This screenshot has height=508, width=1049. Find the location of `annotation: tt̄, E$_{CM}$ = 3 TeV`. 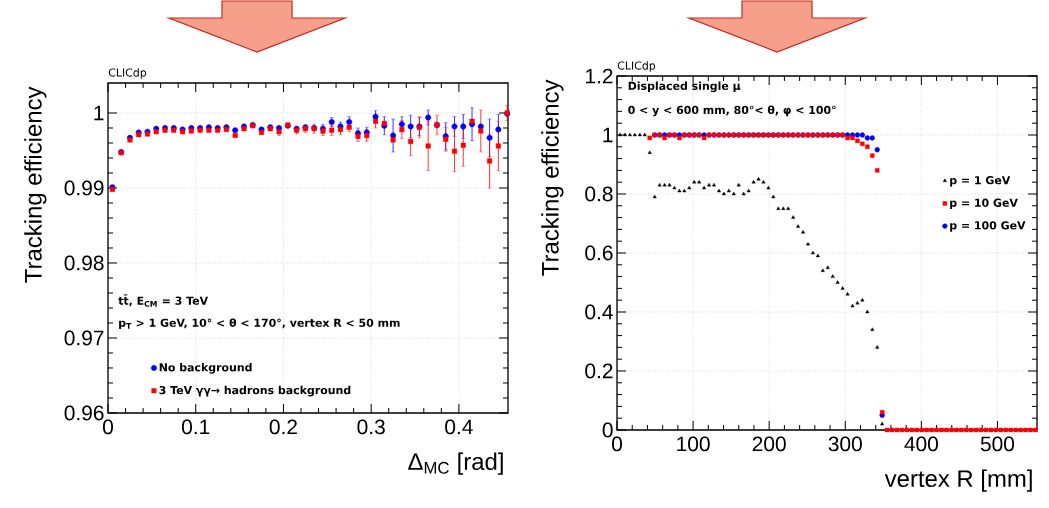

annotation: tt̄, E$_{CM}$ = 3 TeV is located at coordinates (163, 300).